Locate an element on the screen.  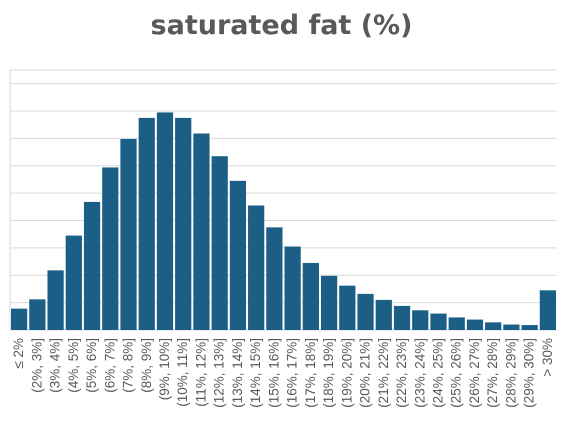
x-tick-label: (4%, 5%] is located at coordinates (73, 365).